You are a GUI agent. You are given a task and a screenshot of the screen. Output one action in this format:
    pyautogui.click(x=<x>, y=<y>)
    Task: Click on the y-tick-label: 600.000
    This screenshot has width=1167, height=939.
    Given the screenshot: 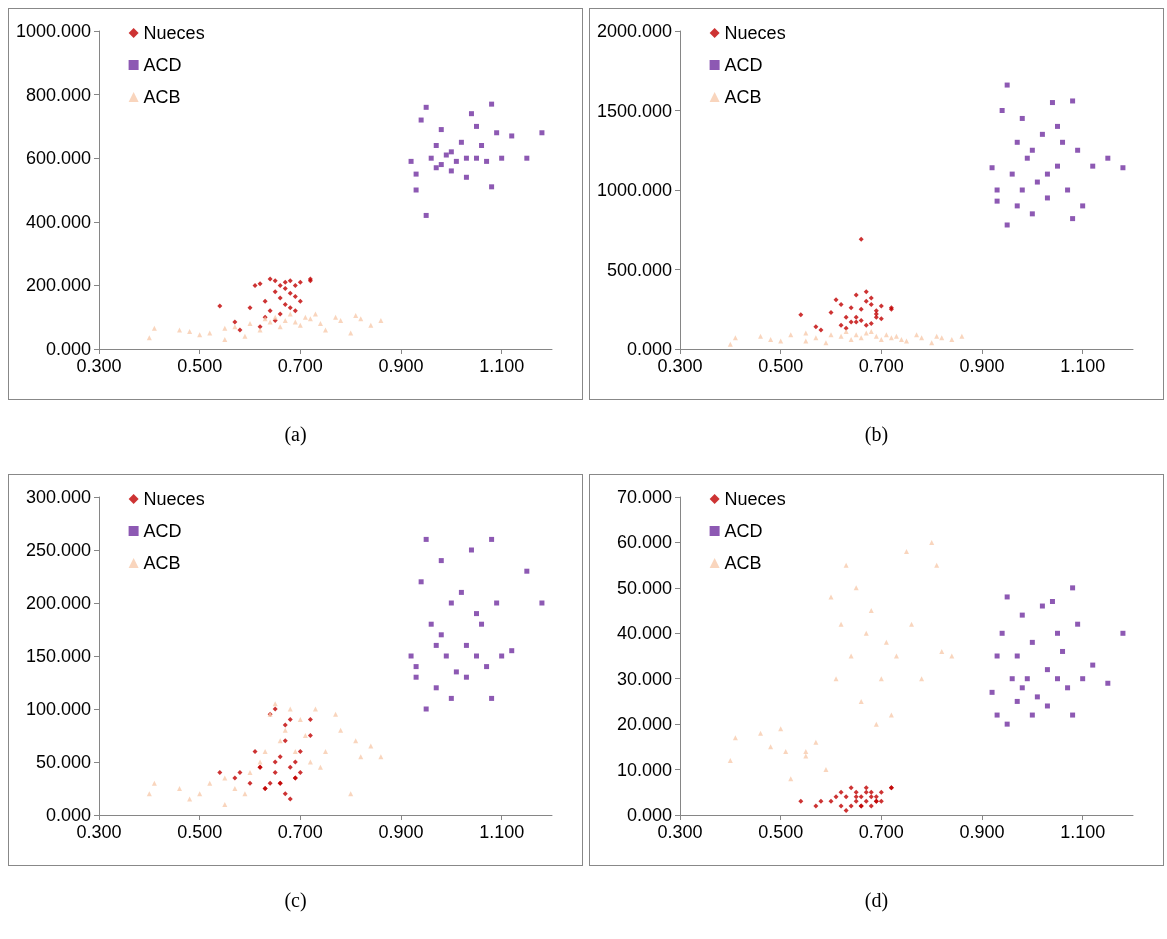 What is the action you would take?
    pyautogui.click(x=58, y=158)
    